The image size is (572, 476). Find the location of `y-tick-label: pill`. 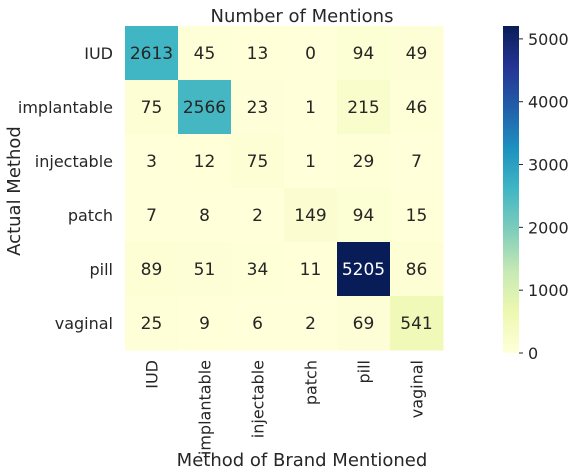

y-tick-label: pill is located at coordinates (102, 269).